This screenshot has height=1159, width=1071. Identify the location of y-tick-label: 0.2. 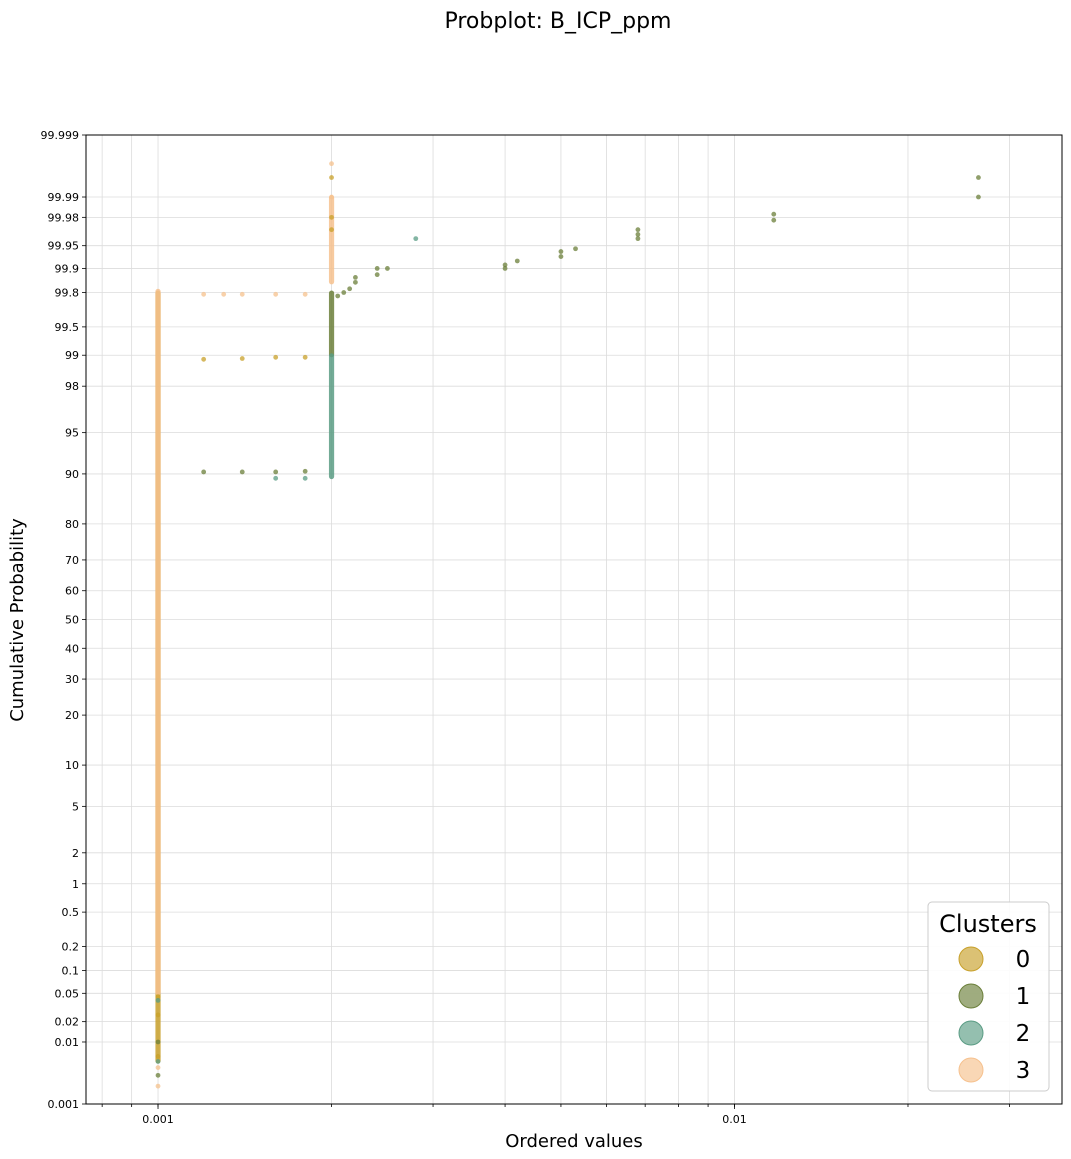
(71, 946).